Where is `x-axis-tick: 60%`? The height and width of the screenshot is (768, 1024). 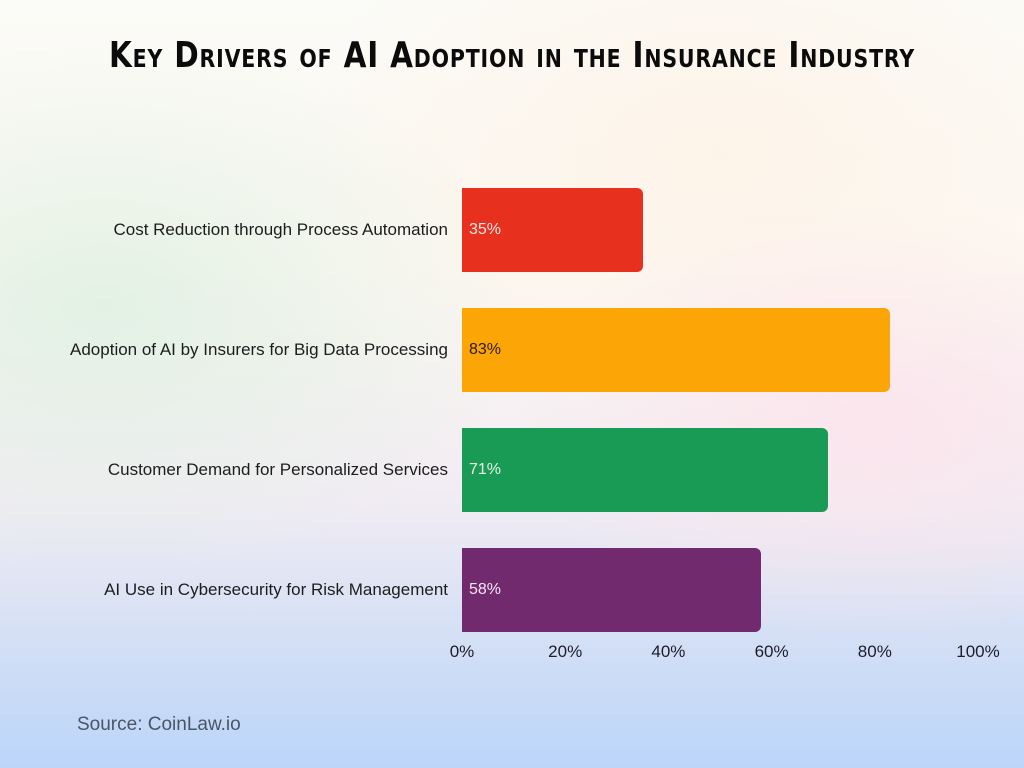
x-axis-tick: 60% is located at coordinates (771, 651).